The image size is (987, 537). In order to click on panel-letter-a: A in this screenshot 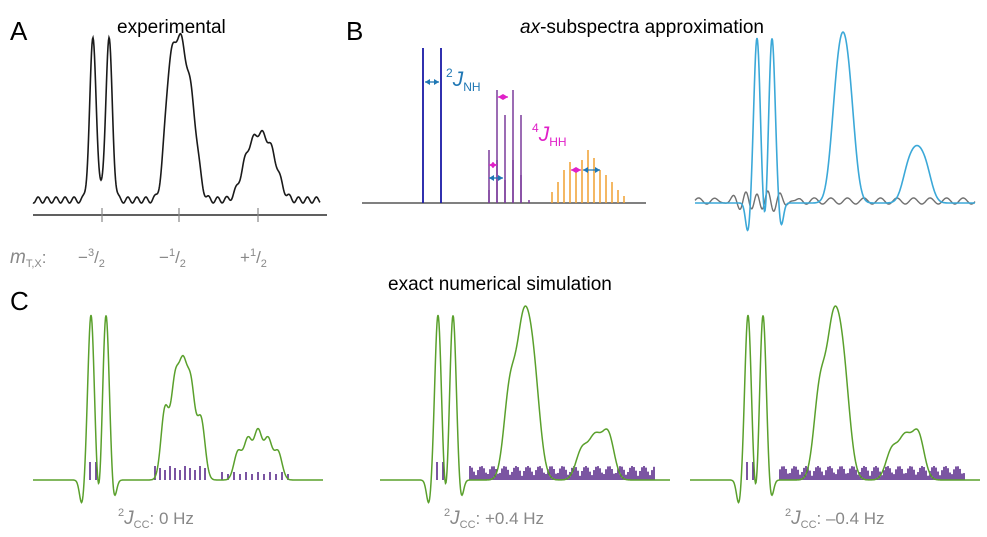, I will do `click(19, 31)`.